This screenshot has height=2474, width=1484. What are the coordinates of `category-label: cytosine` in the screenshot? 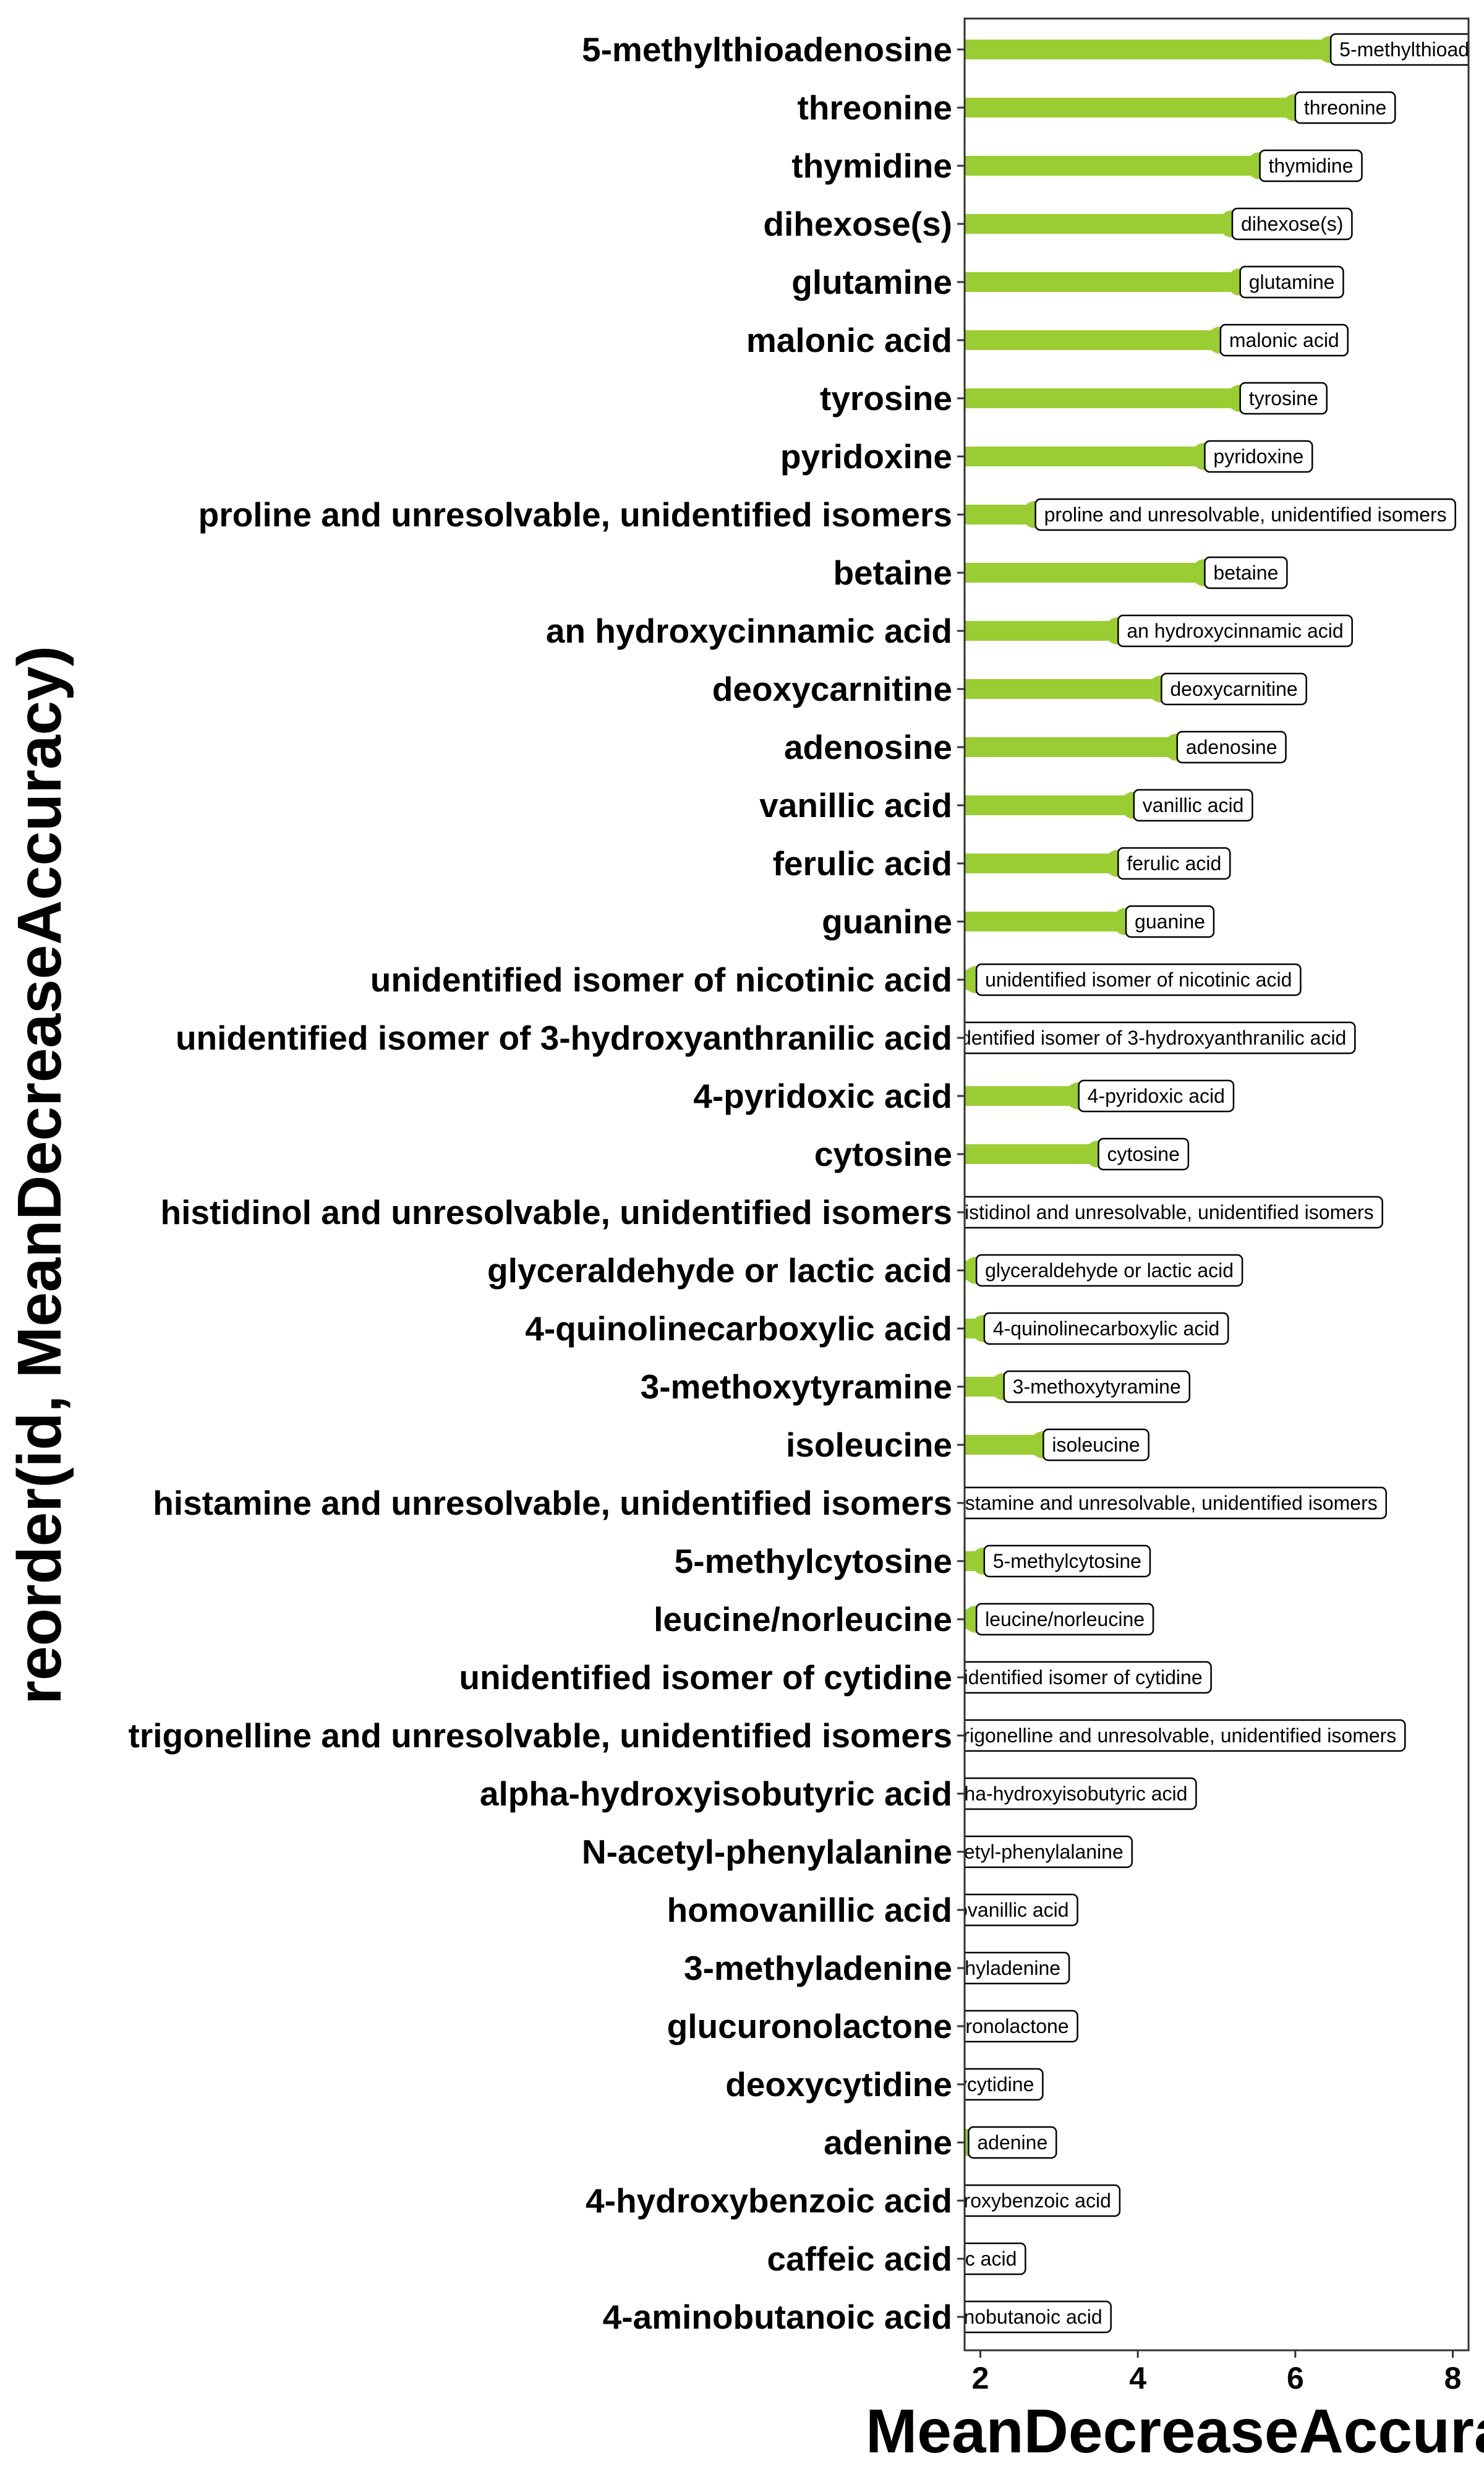 It's located at (883, 1154).